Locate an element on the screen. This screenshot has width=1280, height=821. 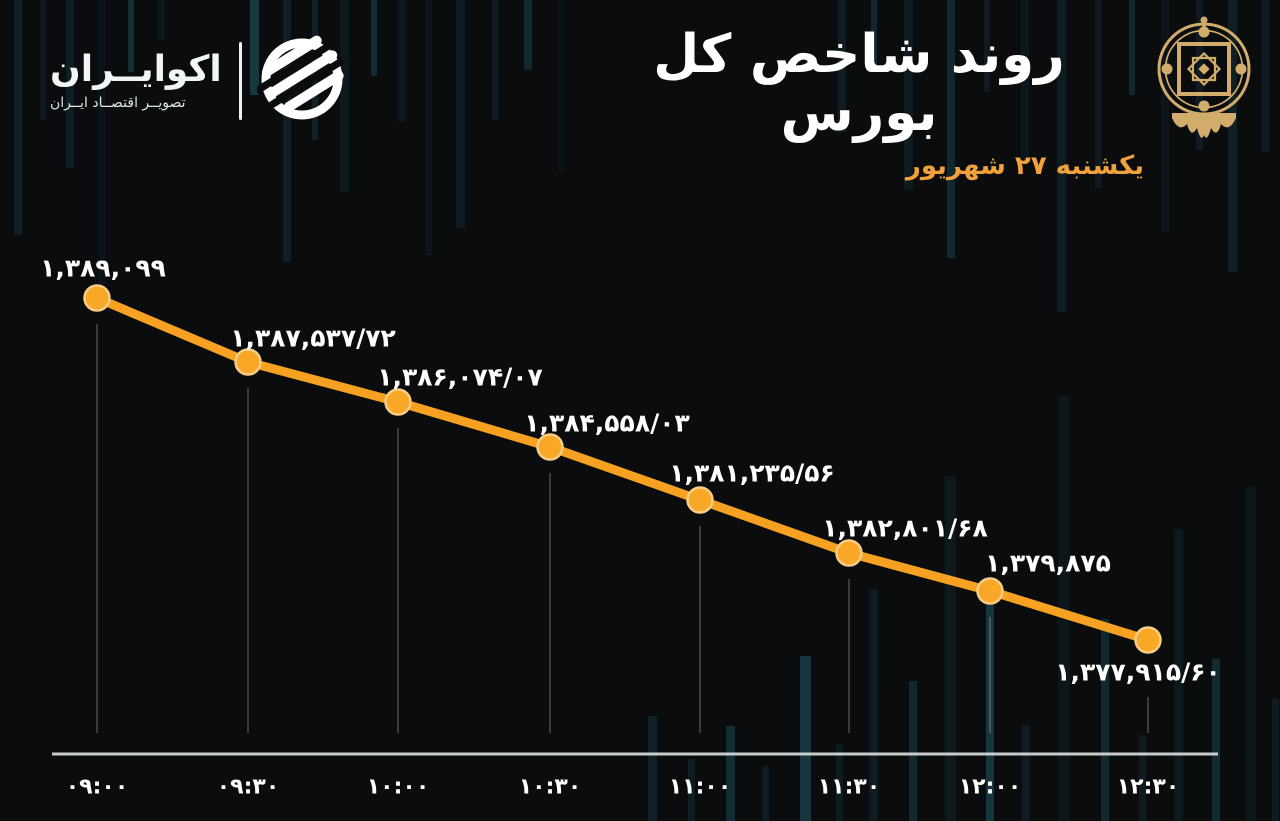
title-block: روند شاخص کل بورس یکشنبه ۲۷ شهریور is located at coordinates (859, 102).